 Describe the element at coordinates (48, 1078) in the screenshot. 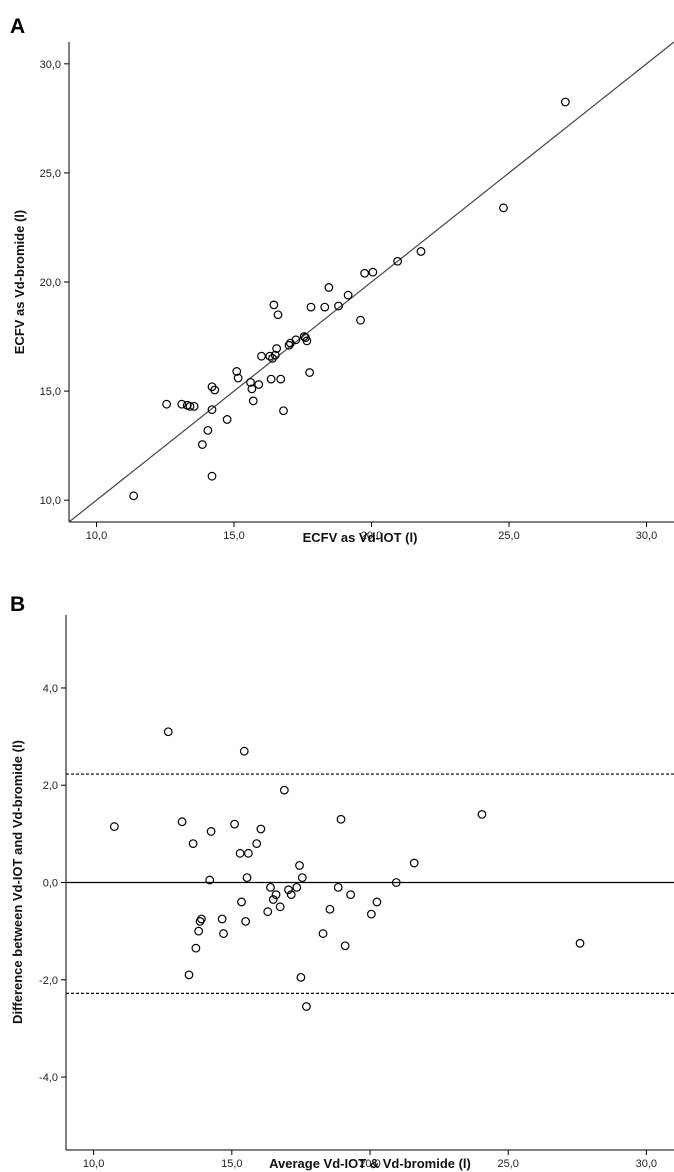

I see `y-tick-label: -4,0` at that location.